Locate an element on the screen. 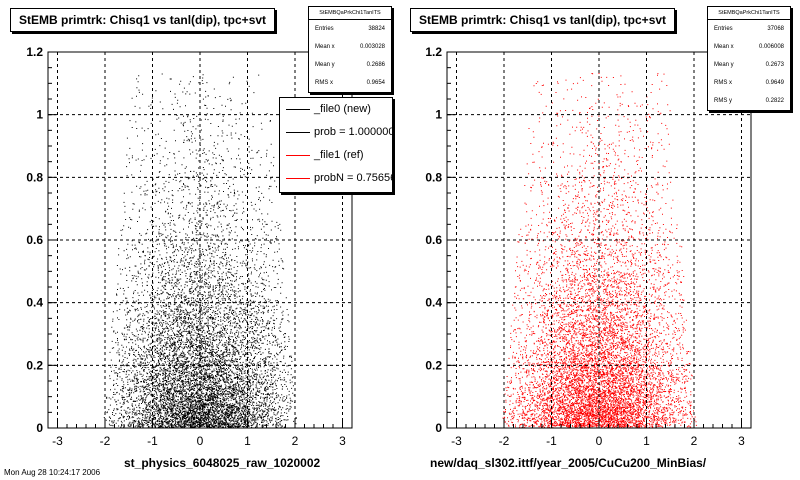 The image size is (800, 480). right-stats-value: 37068 is located at coordinates (775, 29).